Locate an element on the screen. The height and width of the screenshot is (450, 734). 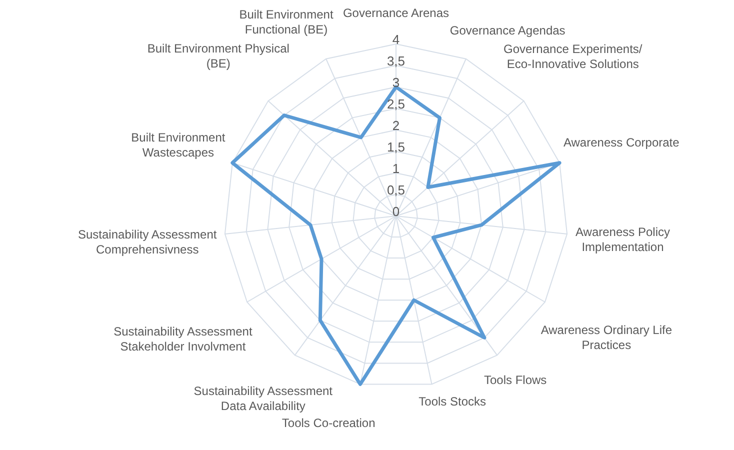
y-tick-label: 2,5 is located at coordinates (396, 104).